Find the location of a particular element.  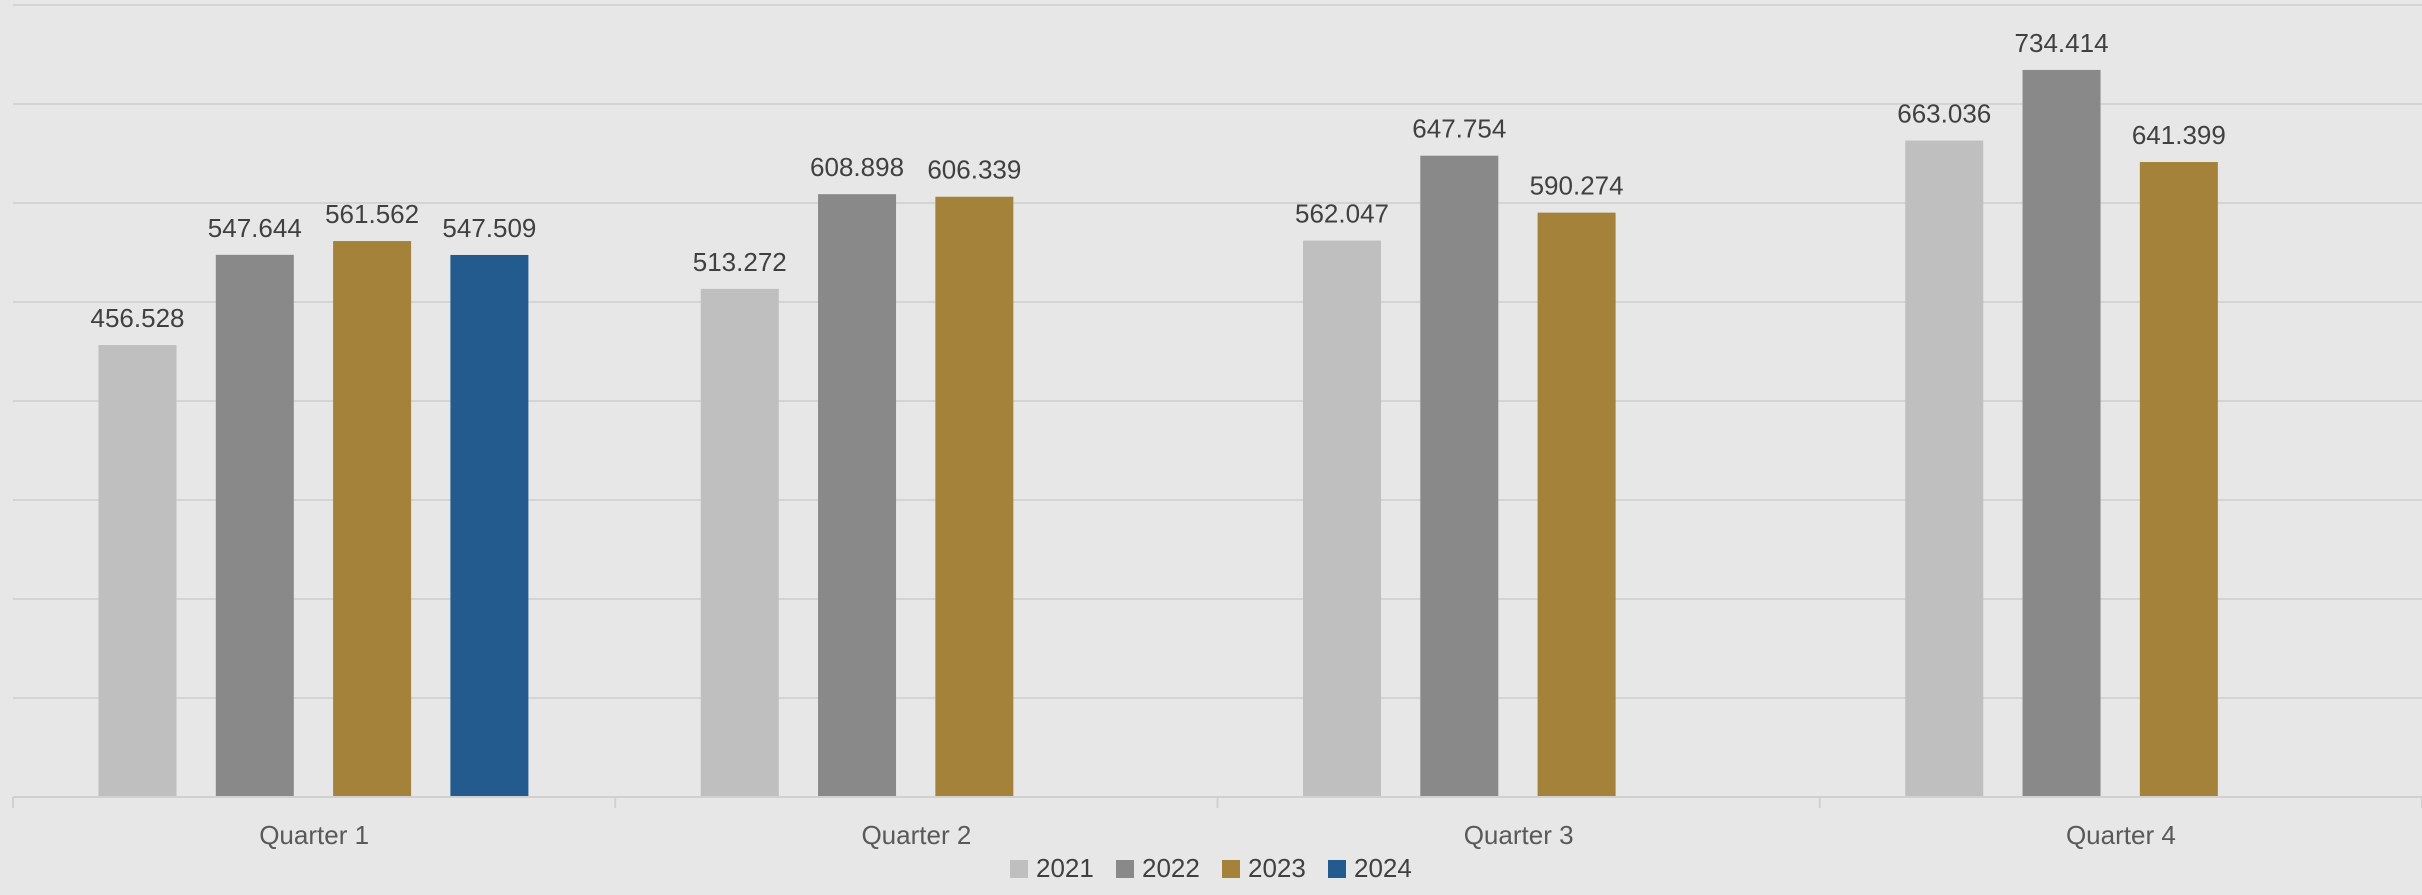

legend-swatch-2022 is located at coordinates (1125, 869).